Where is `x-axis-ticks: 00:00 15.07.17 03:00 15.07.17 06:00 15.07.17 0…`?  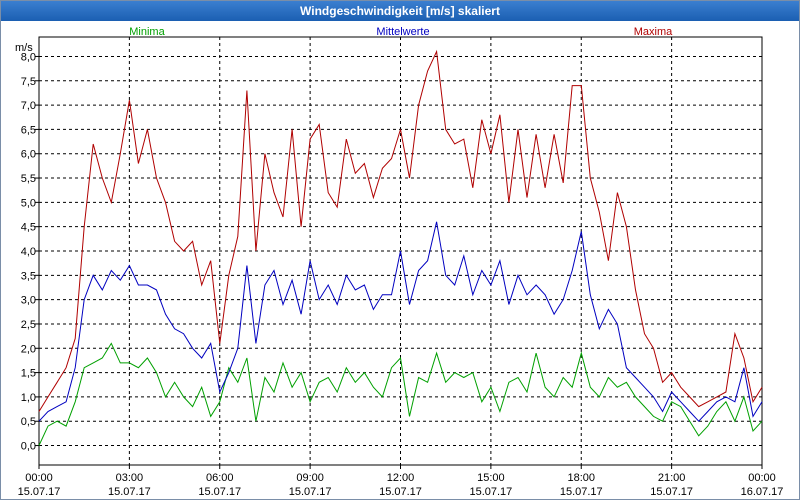
x-axis-ticks: 00:00 15.07.17 03:00 15.07.17 06:00 15.07.17 0… is located at coordinates (401, 481).